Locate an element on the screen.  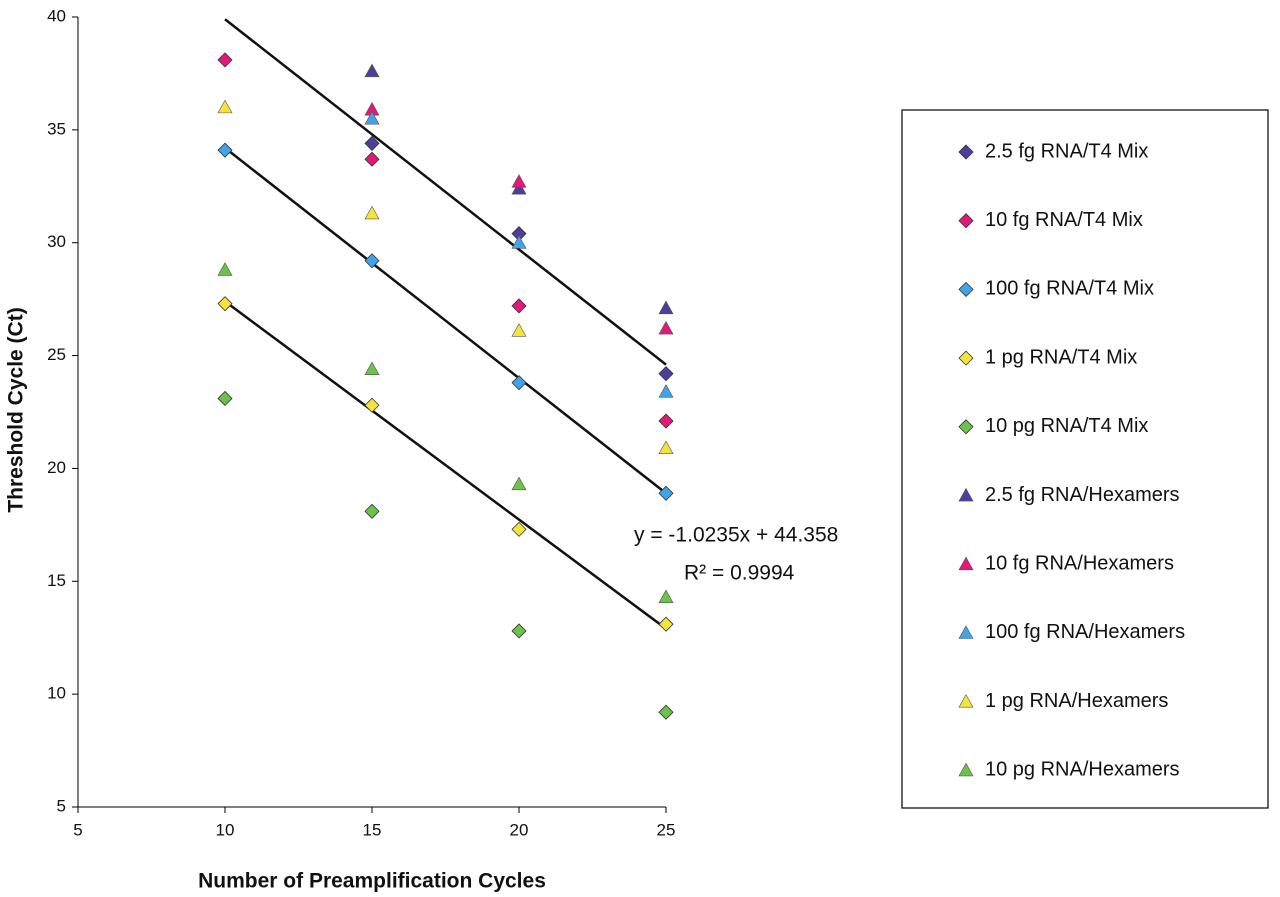
y-tick-label: 35 is located at coordinates (56, 128).